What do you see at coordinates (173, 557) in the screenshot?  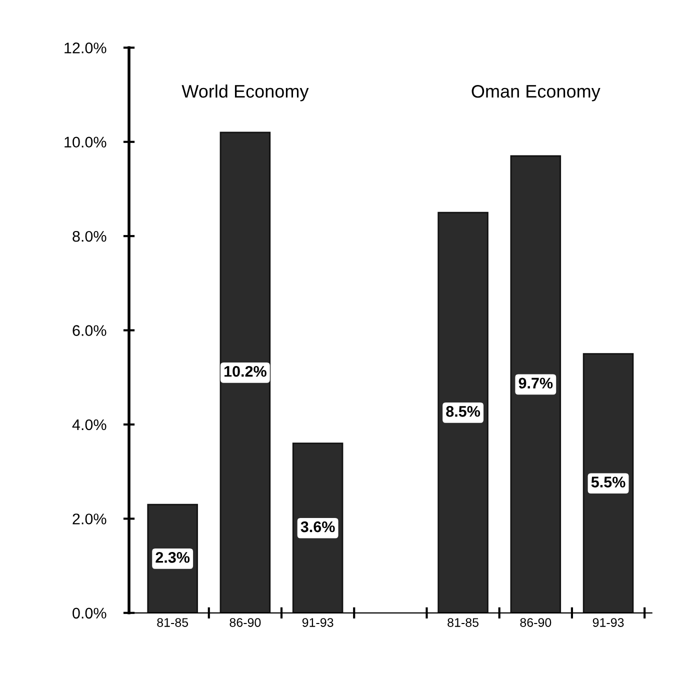 I see `data-label: 2.3%` at bounding box center [173, 557].